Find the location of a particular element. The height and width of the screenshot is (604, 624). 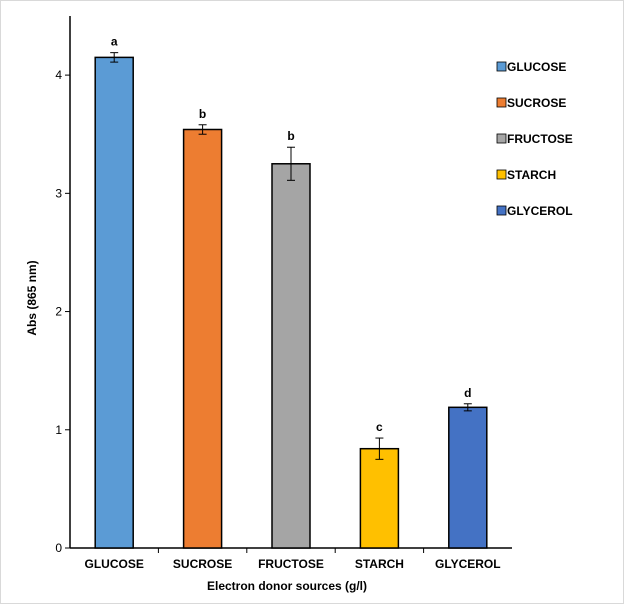

legend-item: GLYCEROL is located at coordinates (534, 211).